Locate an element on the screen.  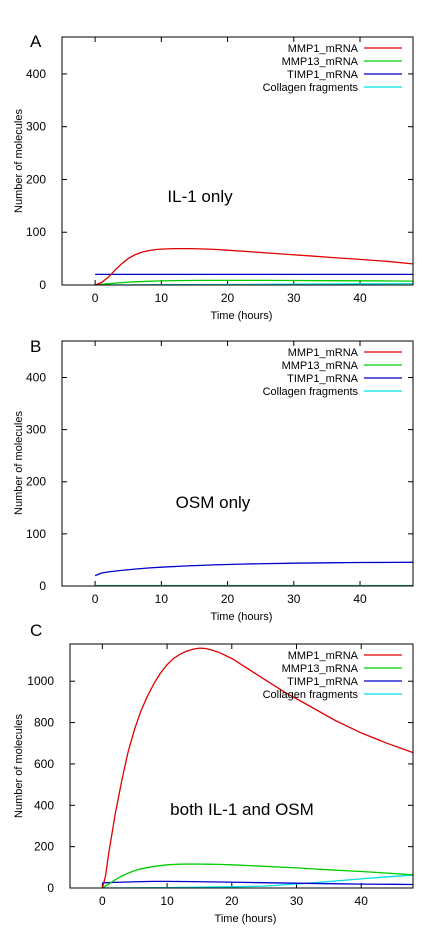
panel-letter: A is located at coordinates (36, 41).